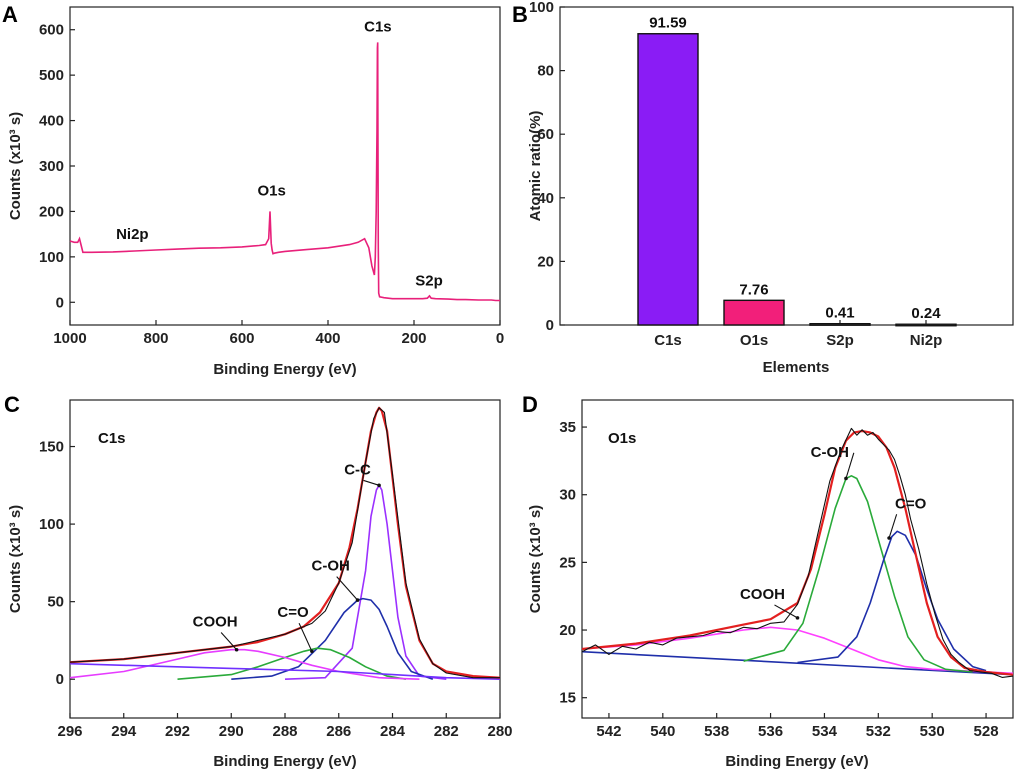 Image resolution: width=1016 pixels, height=773 pixels. I want to click on peak-label-s2p: S2p, so click(429, 281).